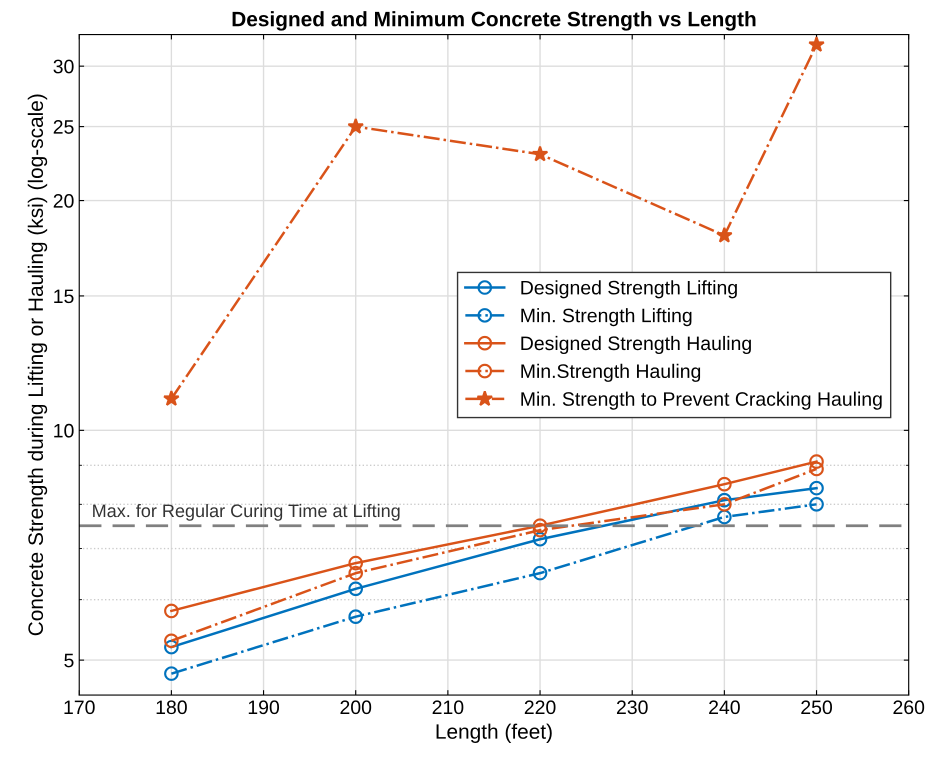 The image size is (932, 768). I want to click on y-tick-label: 30, so click(63, 67).